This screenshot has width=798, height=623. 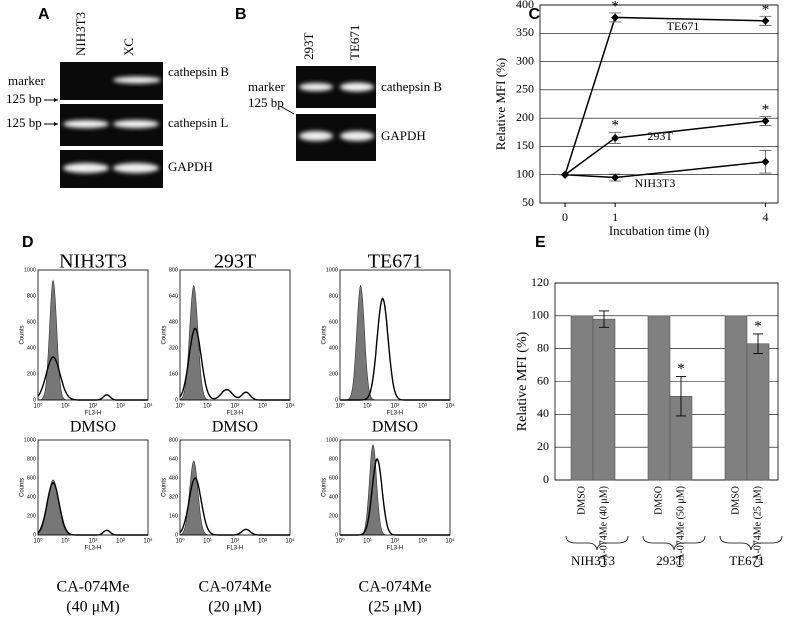 What do you see at coordinates (603, 526) in the screenshot?
I see `x-tick-label: CA-074Me (40 μM)` at bounding box center [603, 526].